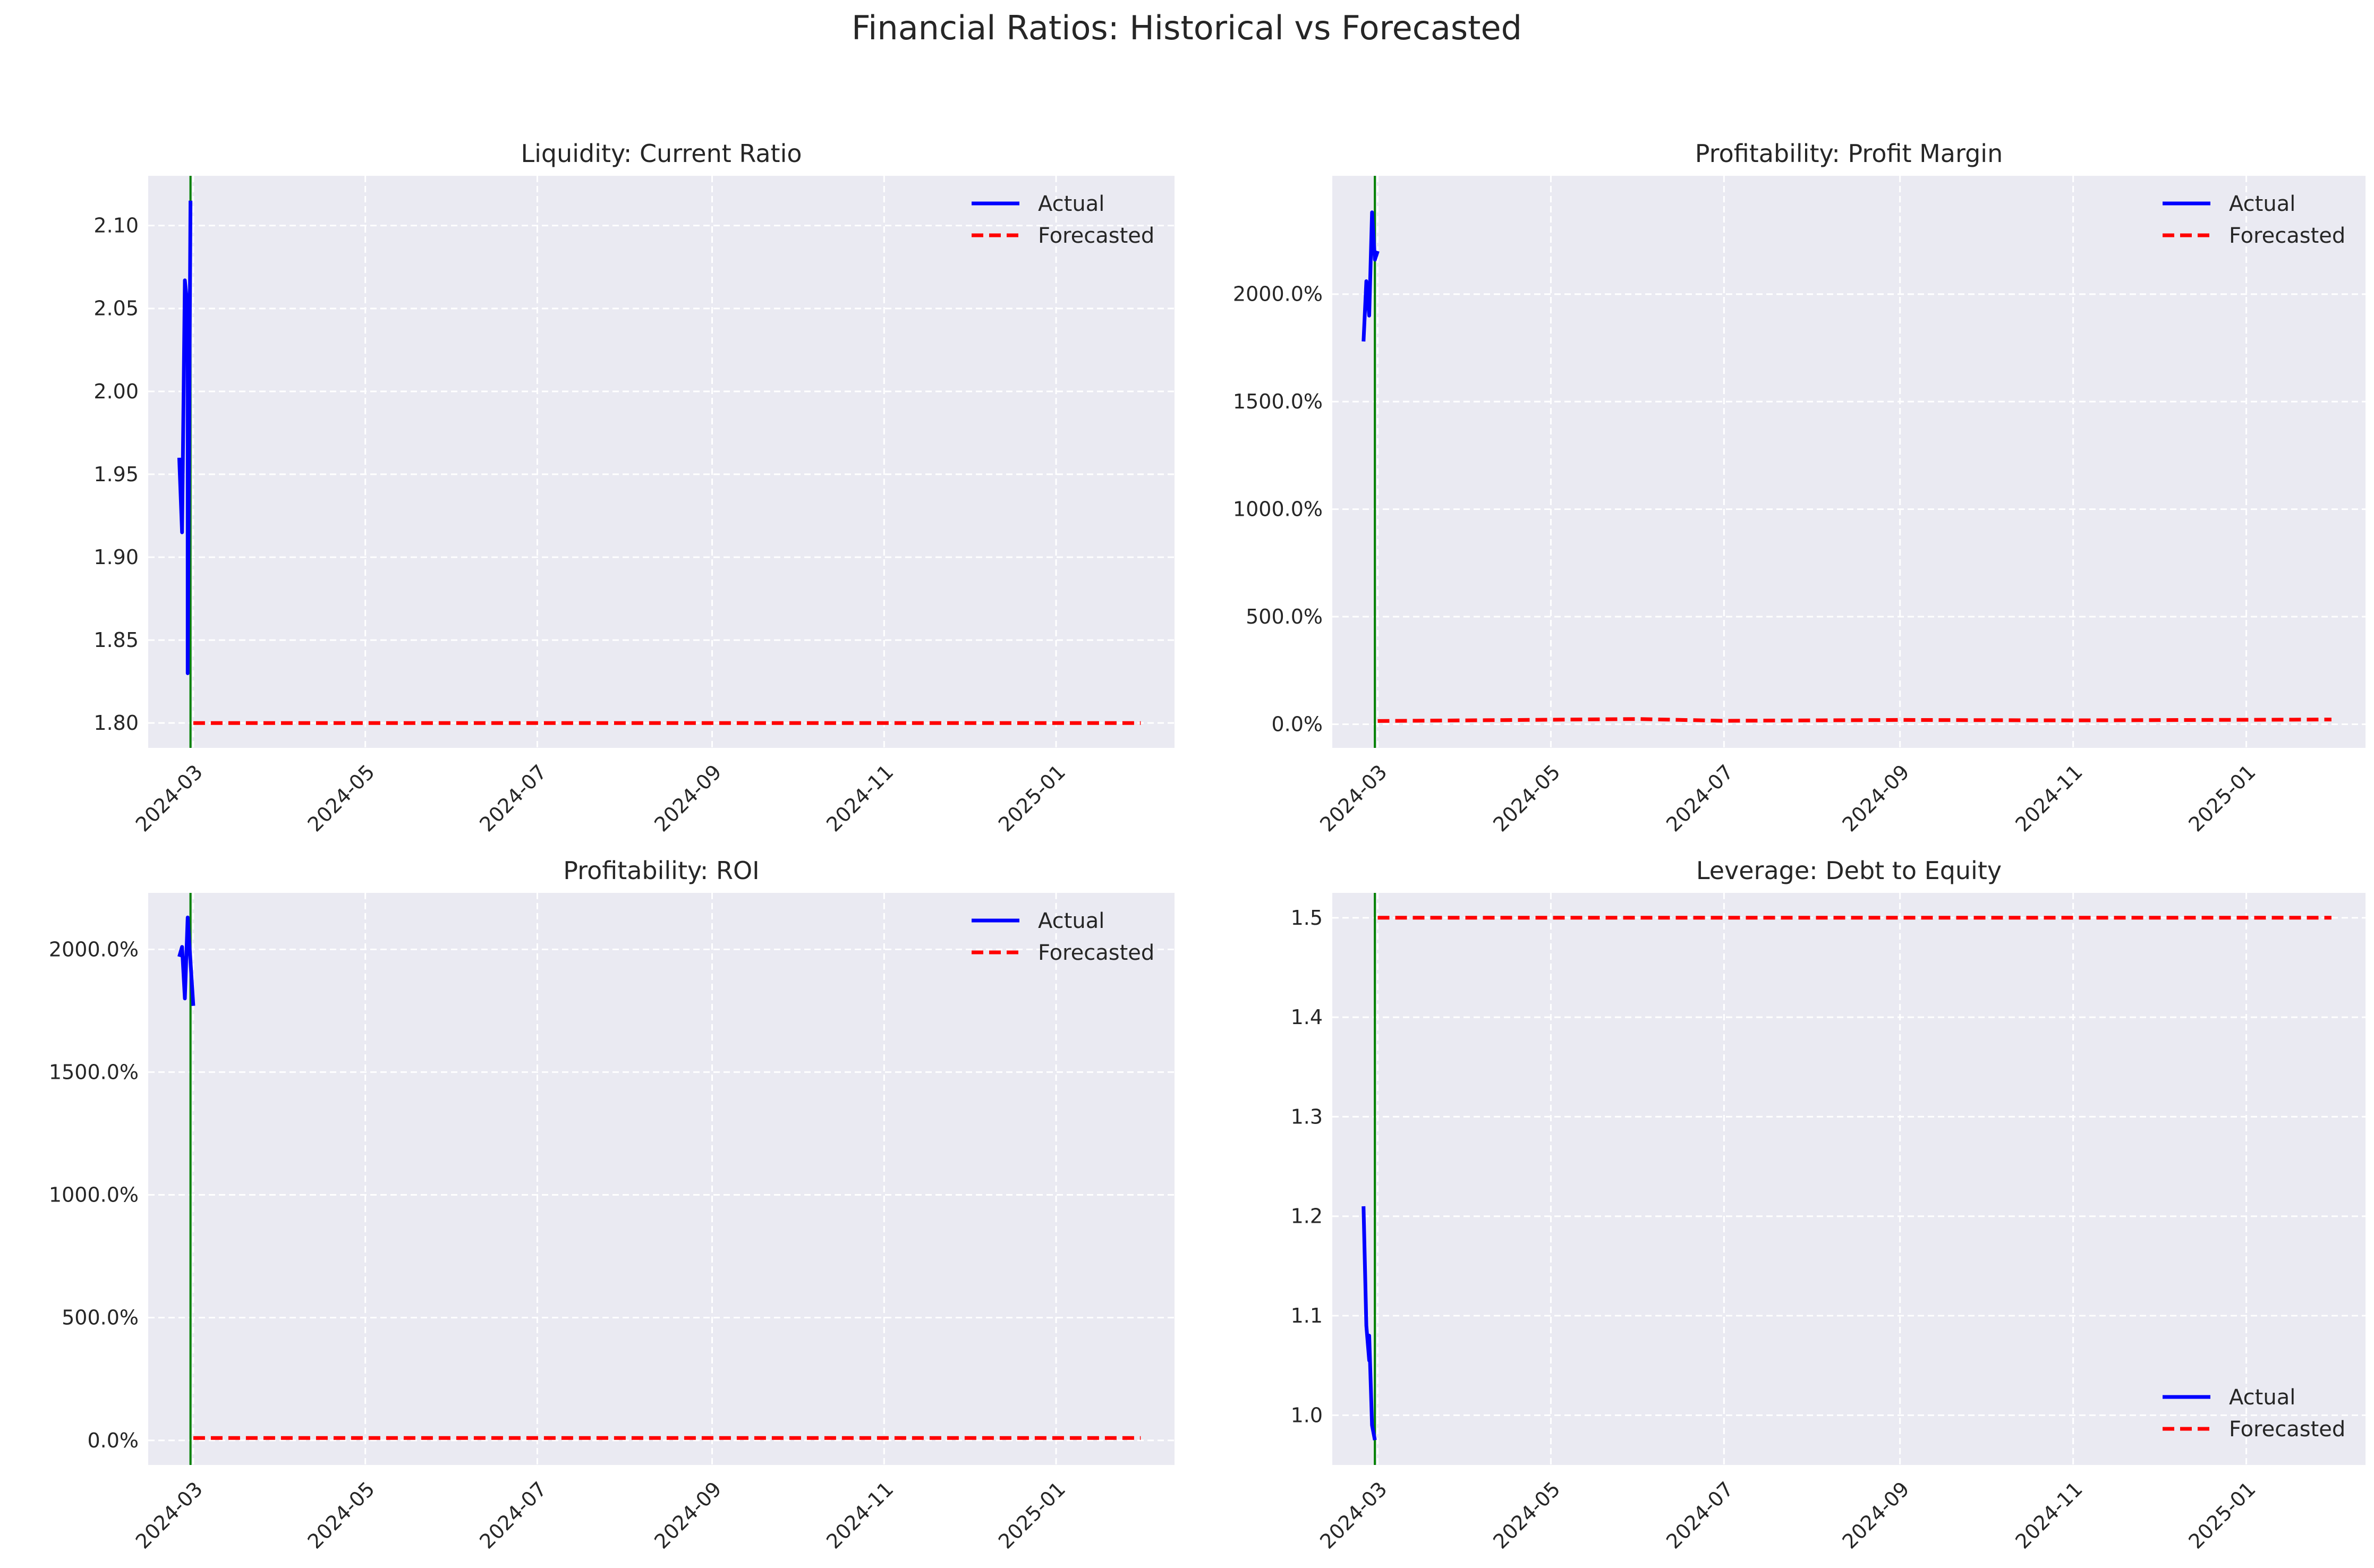 This screenshot has height=1568, width=2374. Describe the element at coordinates (116, 391) in the screenshot. I see `y-tick-label: 2.00` at that location.